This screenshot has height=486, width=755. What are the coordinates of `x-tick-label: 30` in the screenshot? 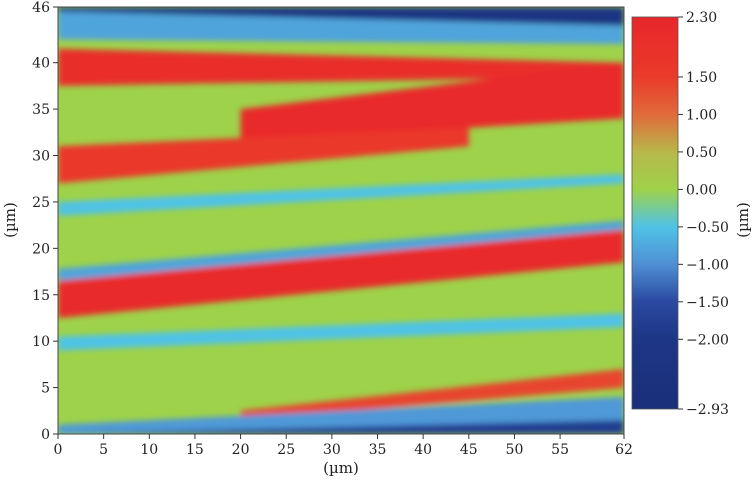 It's located at (332, 450).